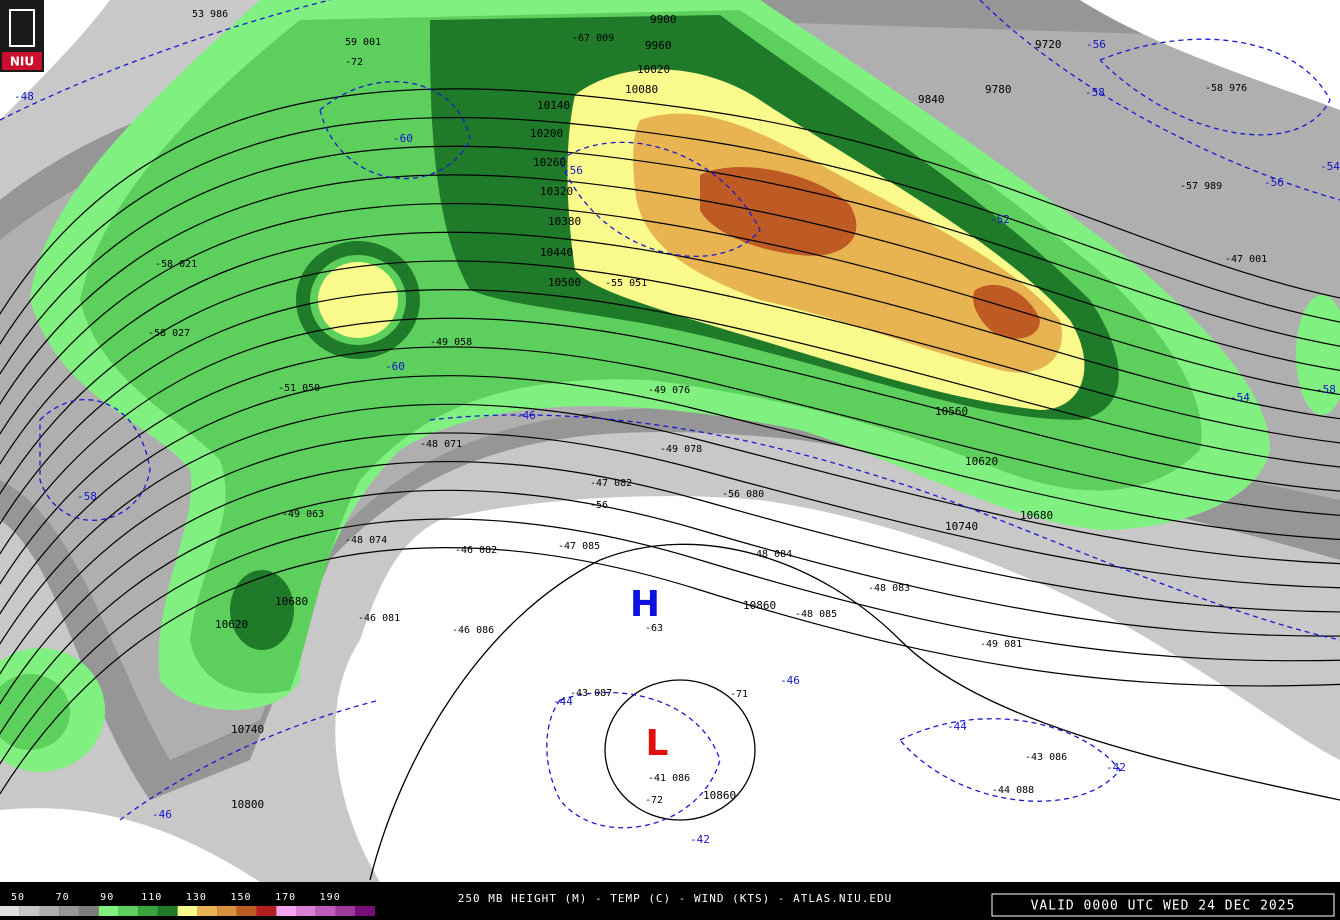  What do you see at coordinates (790, 680) in the screenshot?
I see `isotherm-label: -46` at bounding box center [790, 680].